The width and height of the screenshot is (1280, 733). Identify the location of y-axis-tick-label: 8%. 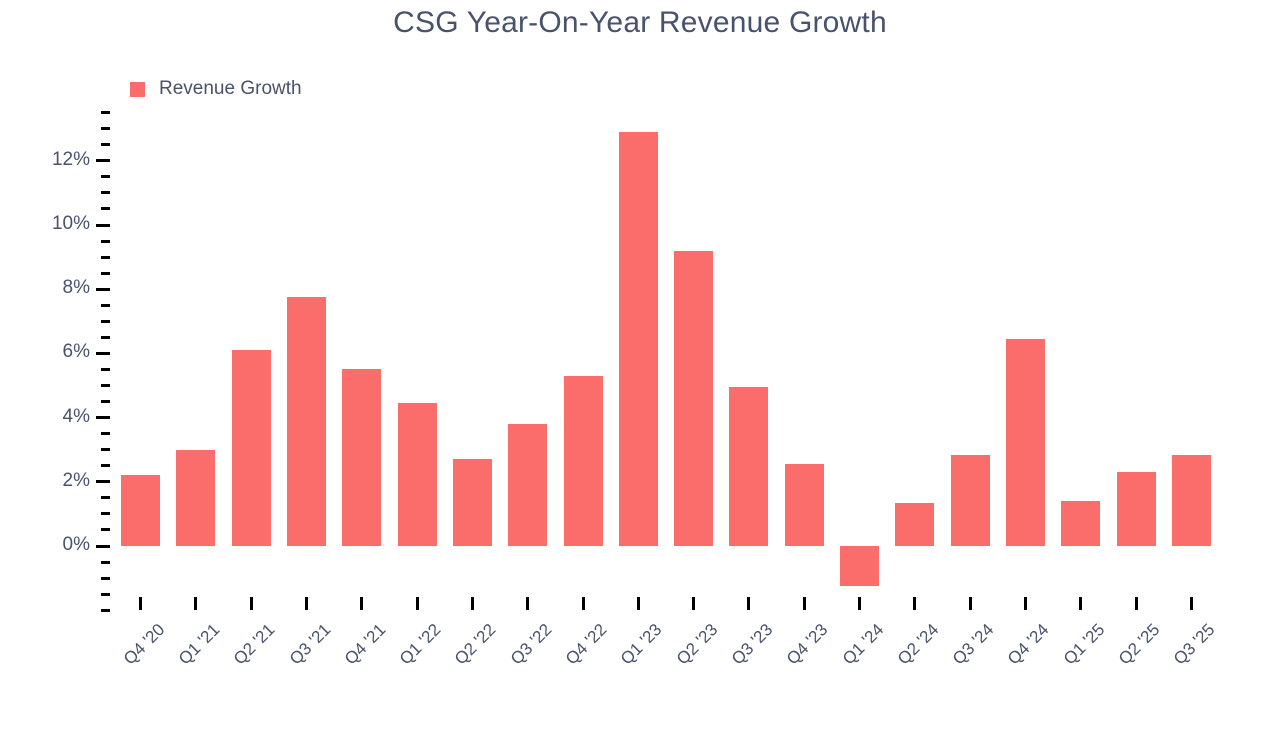
(76, 288).